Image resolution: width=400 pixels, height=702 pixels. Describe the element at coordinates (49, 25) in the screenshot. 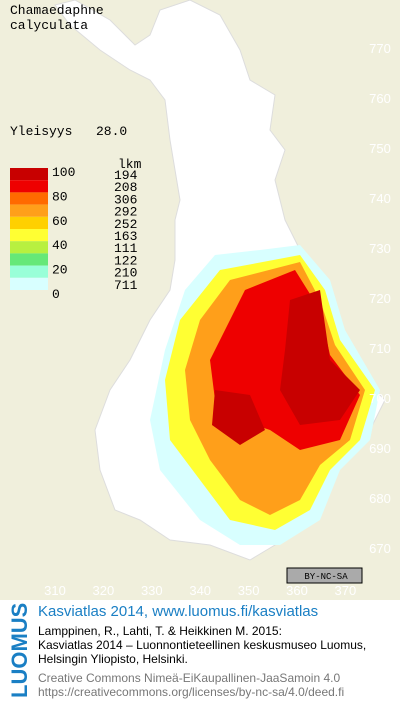

I see `title: calyculata` at that location.